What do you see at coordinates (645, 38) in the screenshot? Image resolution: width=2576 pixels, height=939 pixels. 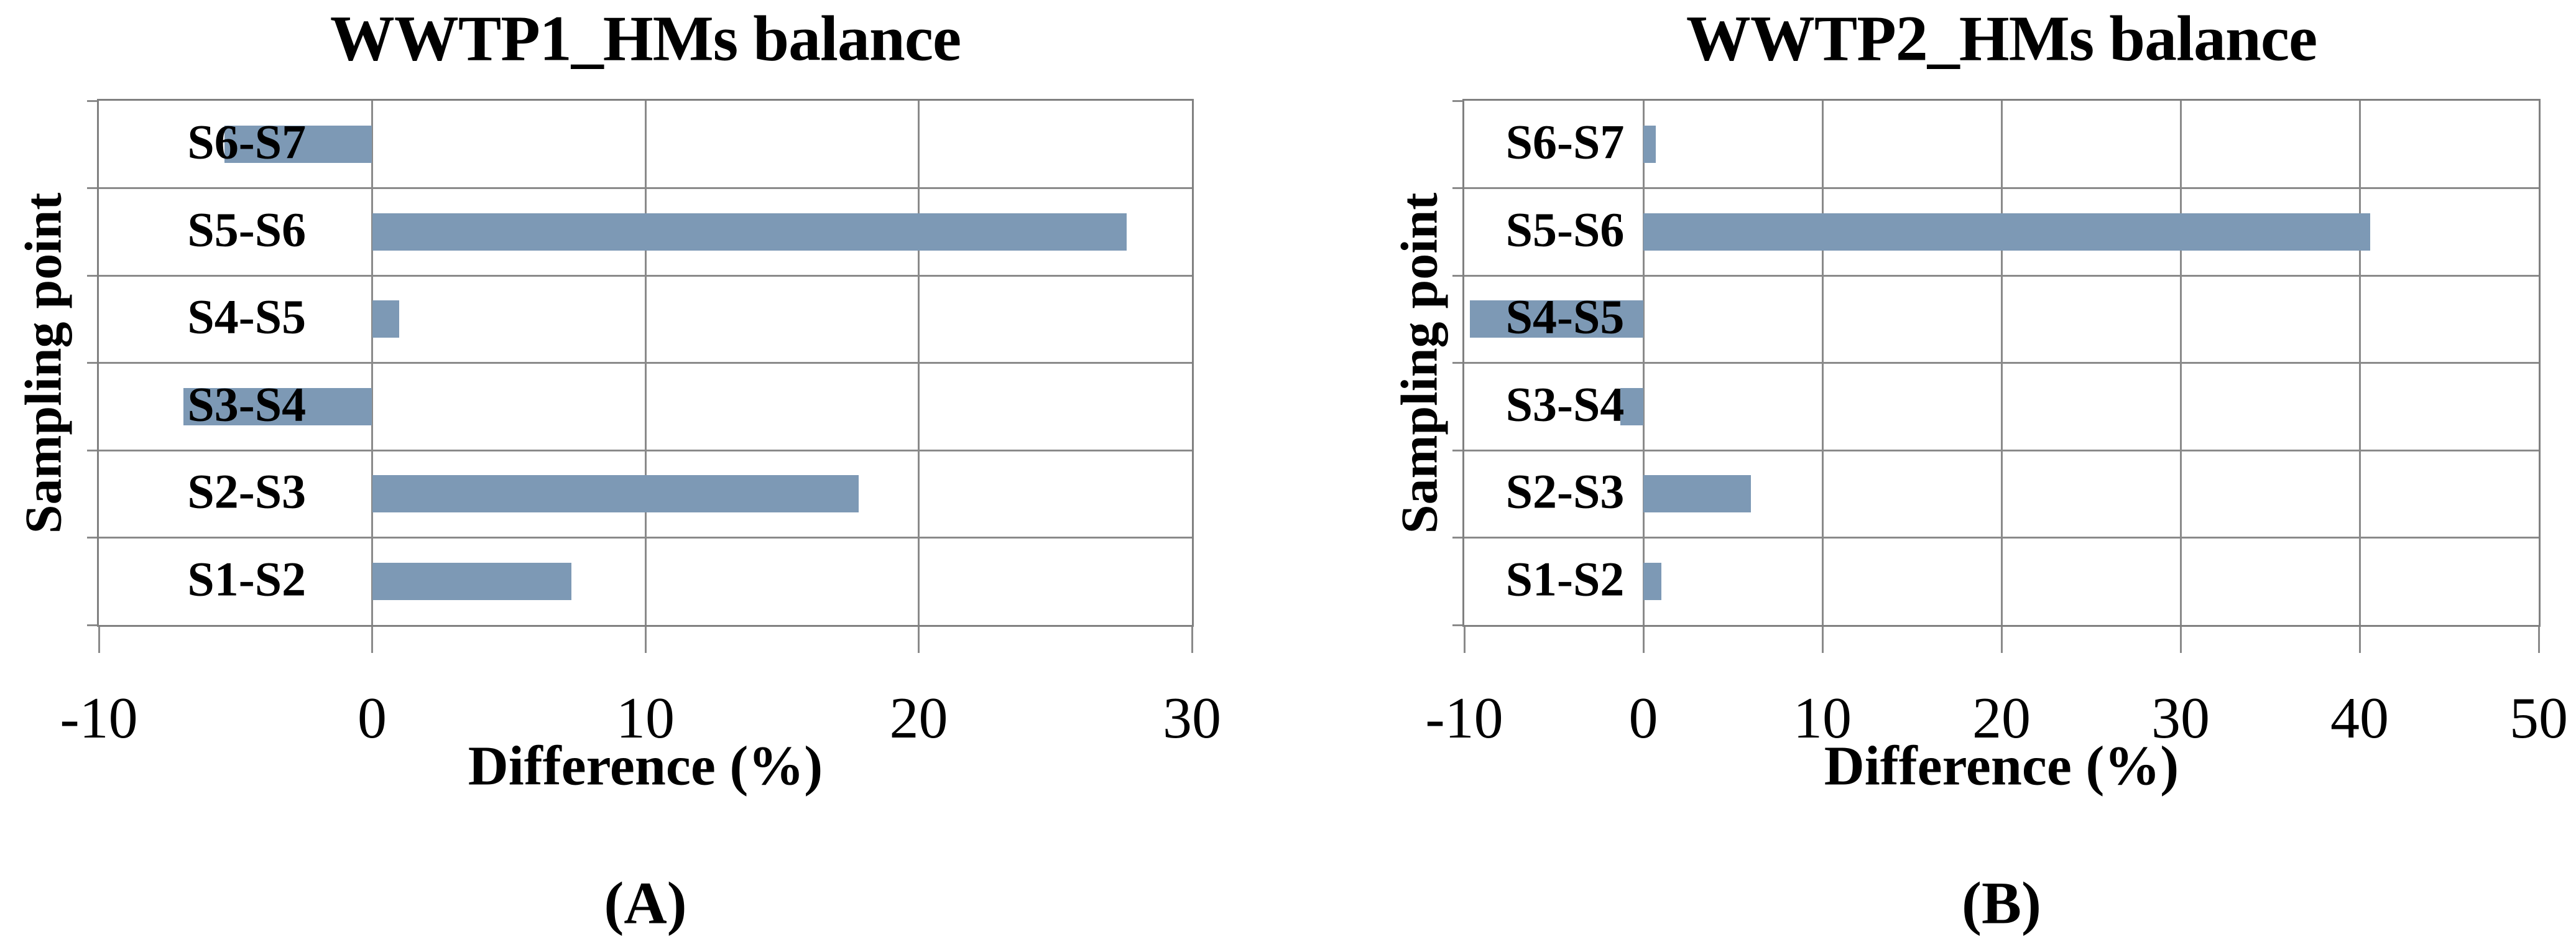 I see `chart-title: WWTP1_HMs balance` at bounding box center [645, 38].